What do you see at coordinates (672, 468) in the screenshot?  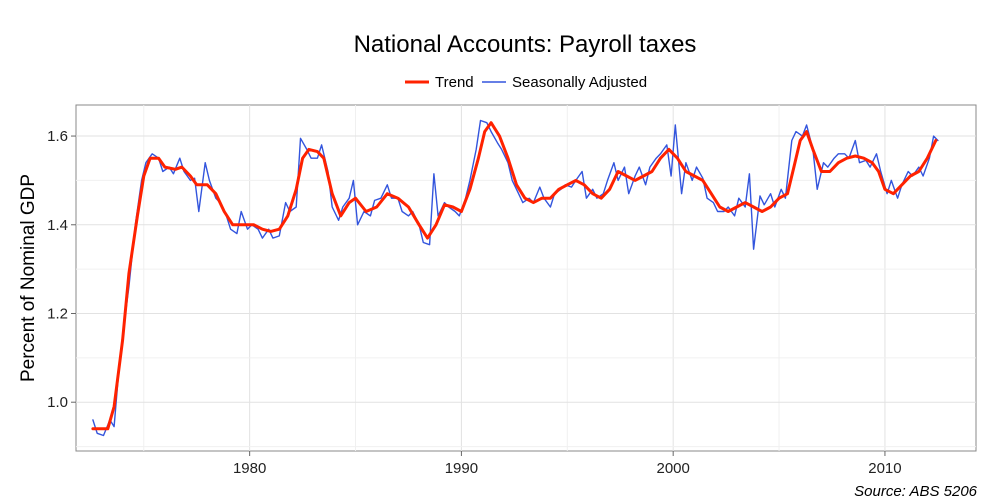 I see `x-tick-label: 2000` at bounding box center [672, 468].